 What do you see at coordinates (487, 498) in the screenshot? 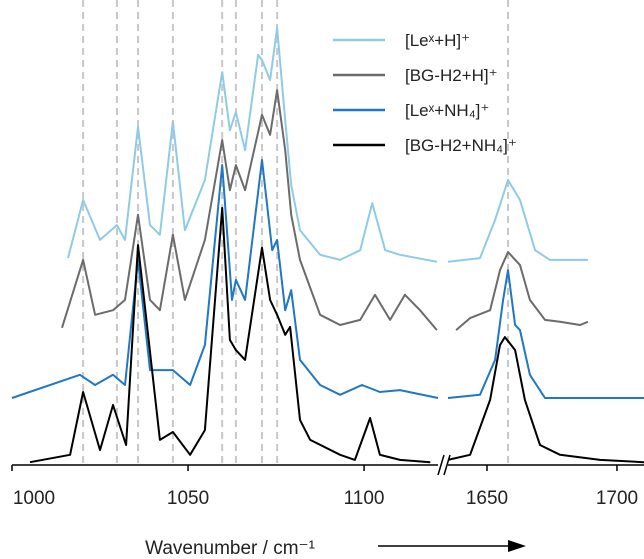
I see `x-tick-label: 1650` at bounding box center [487, 498].